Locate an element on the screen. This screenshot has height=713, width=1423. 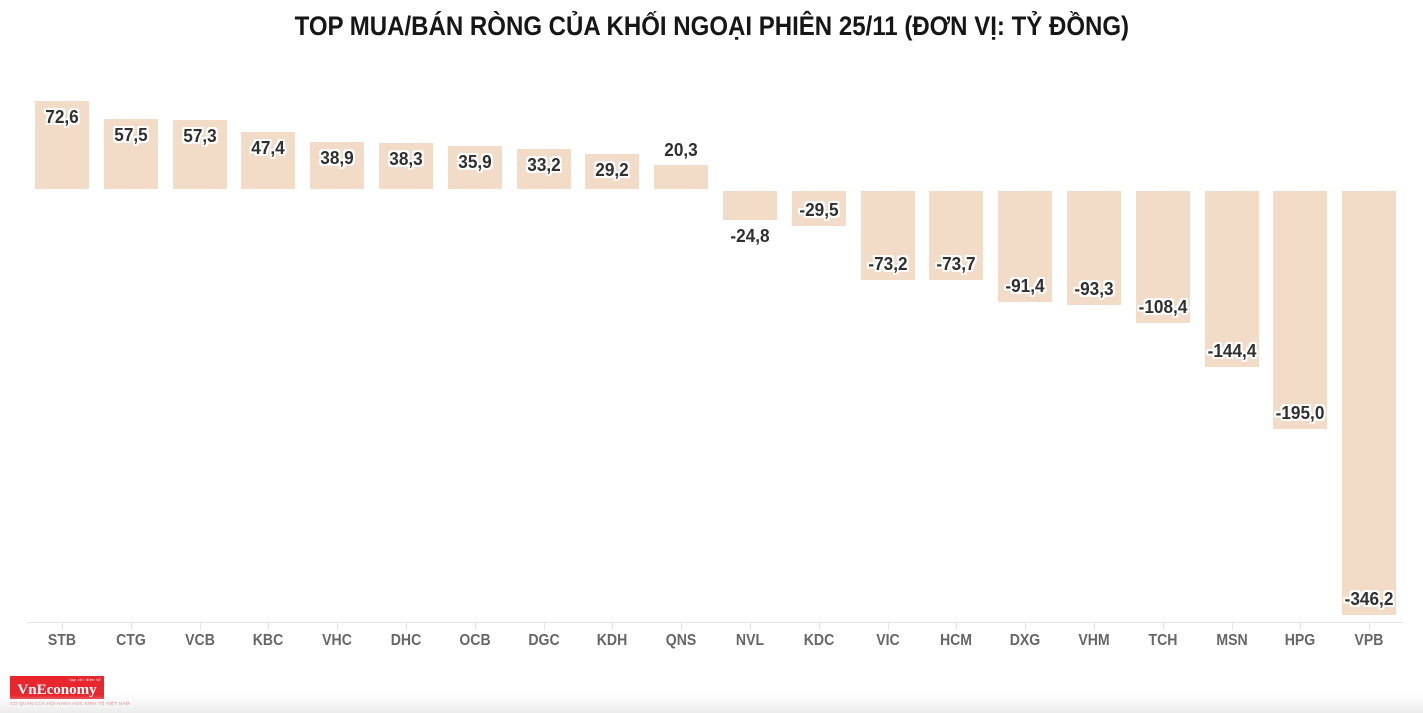
bar-value-label: 72,6 is located at coordinates (62, 116).